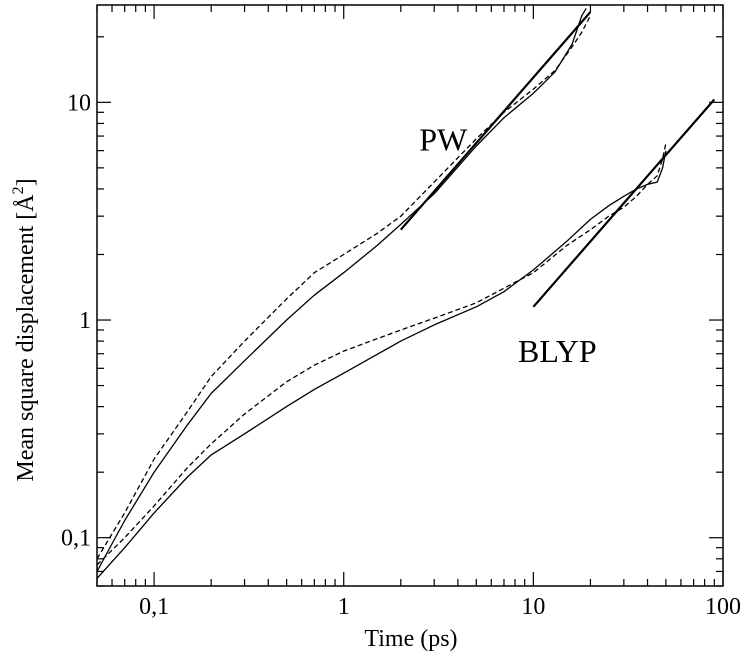 The width and height of the screenshot is (747, 659). I want to click on y-axis-label-exponent: 2, so click(18, 190).